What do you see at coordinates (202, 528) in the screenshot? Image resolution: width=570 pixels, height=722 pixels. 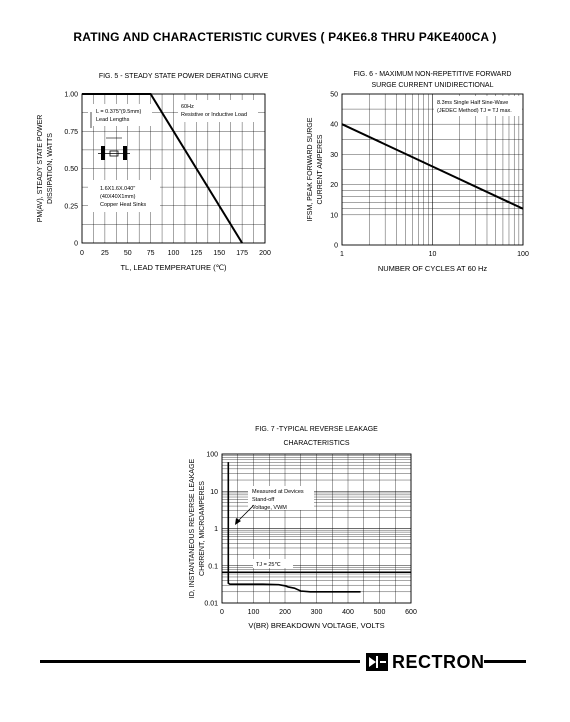 I see `fig7-y-axis-label: CHRRENT, MICROAMPERES` at bounding box center [202, 528].